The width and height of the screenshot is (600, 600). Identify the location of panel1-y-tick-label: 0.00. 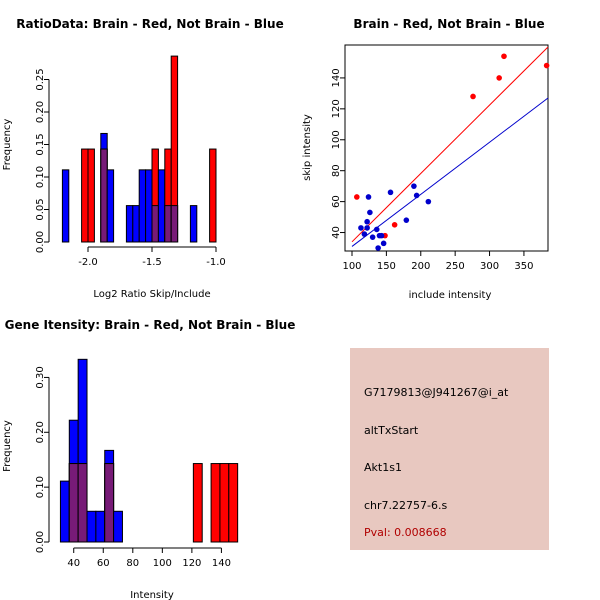
(40, 242).